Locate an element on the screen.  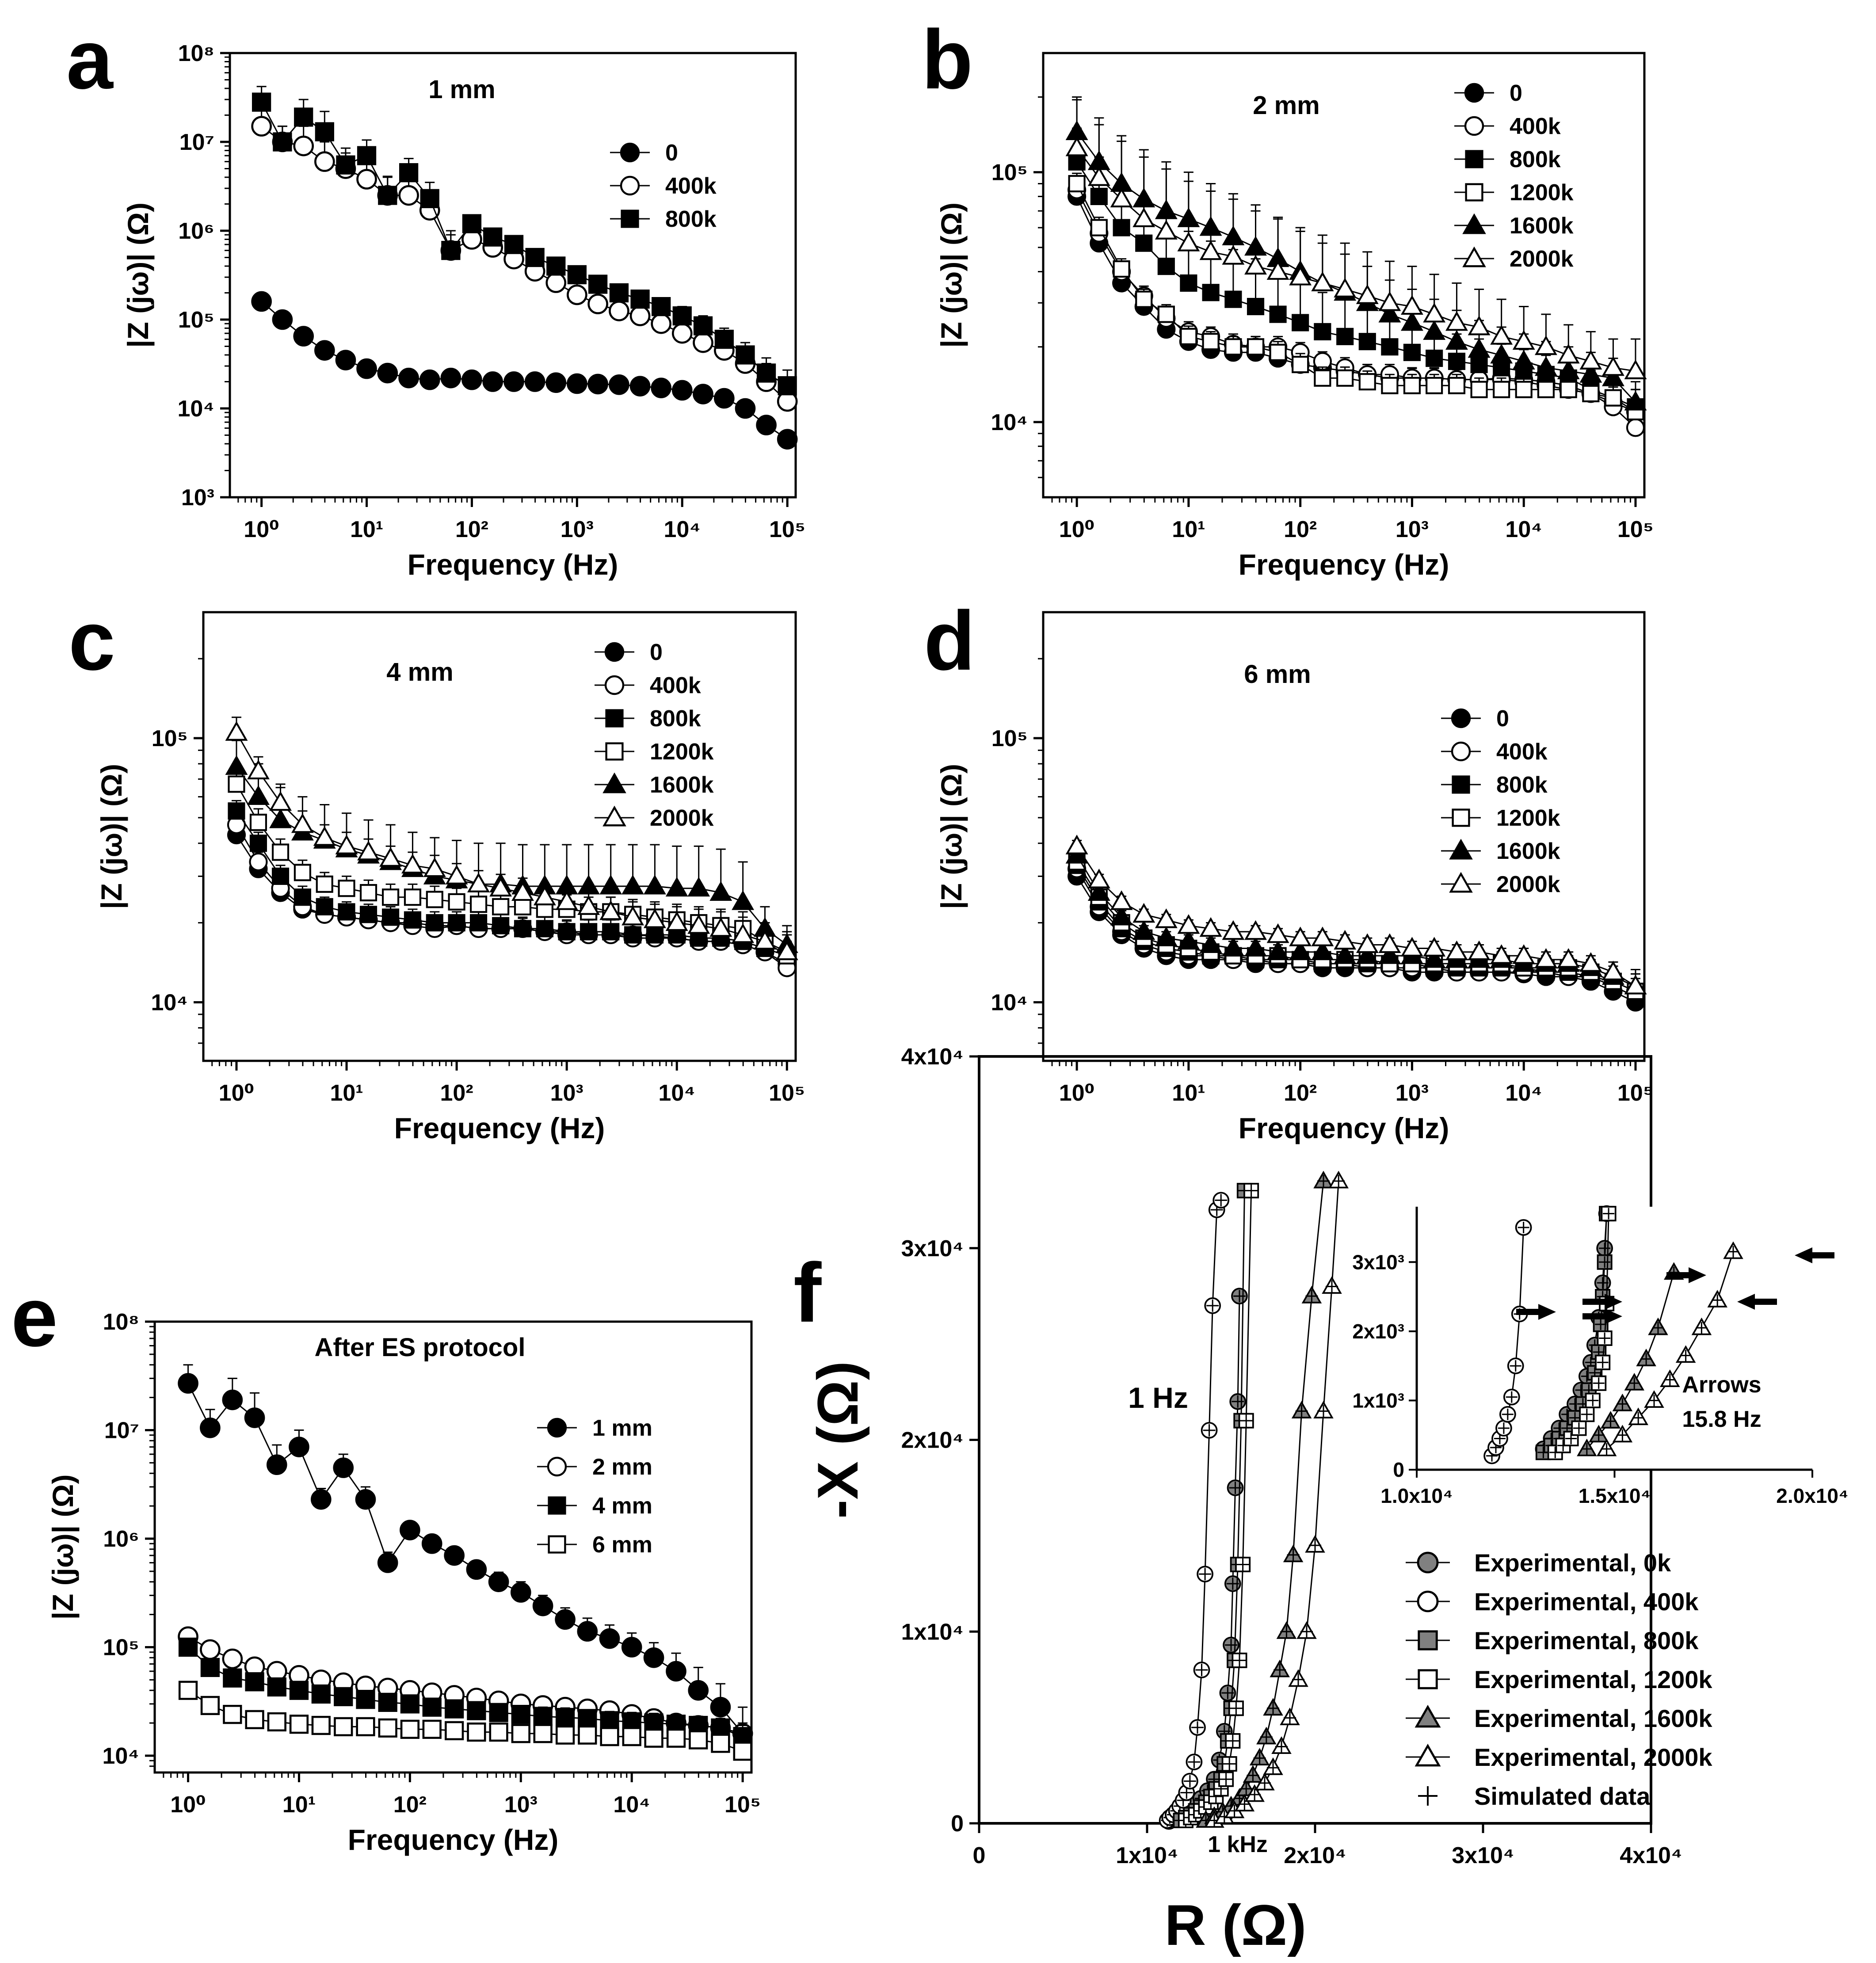
series-6mm is located at coordinates (465, 1721).